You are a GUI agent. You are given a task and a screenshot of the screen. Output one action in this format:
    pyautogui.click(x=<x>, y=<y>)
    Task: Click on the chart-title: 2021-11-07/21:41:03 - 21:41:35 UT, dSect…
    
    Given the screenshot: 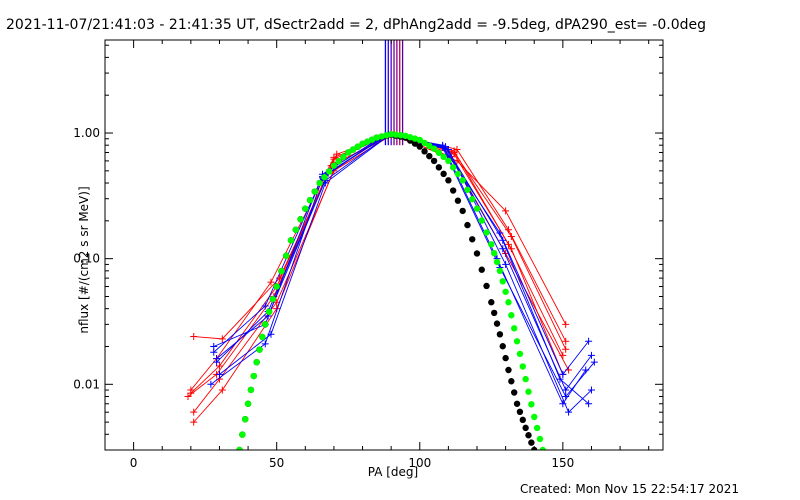 What is the action you would take?
    pyautogui.click(x=356, y=25)
    